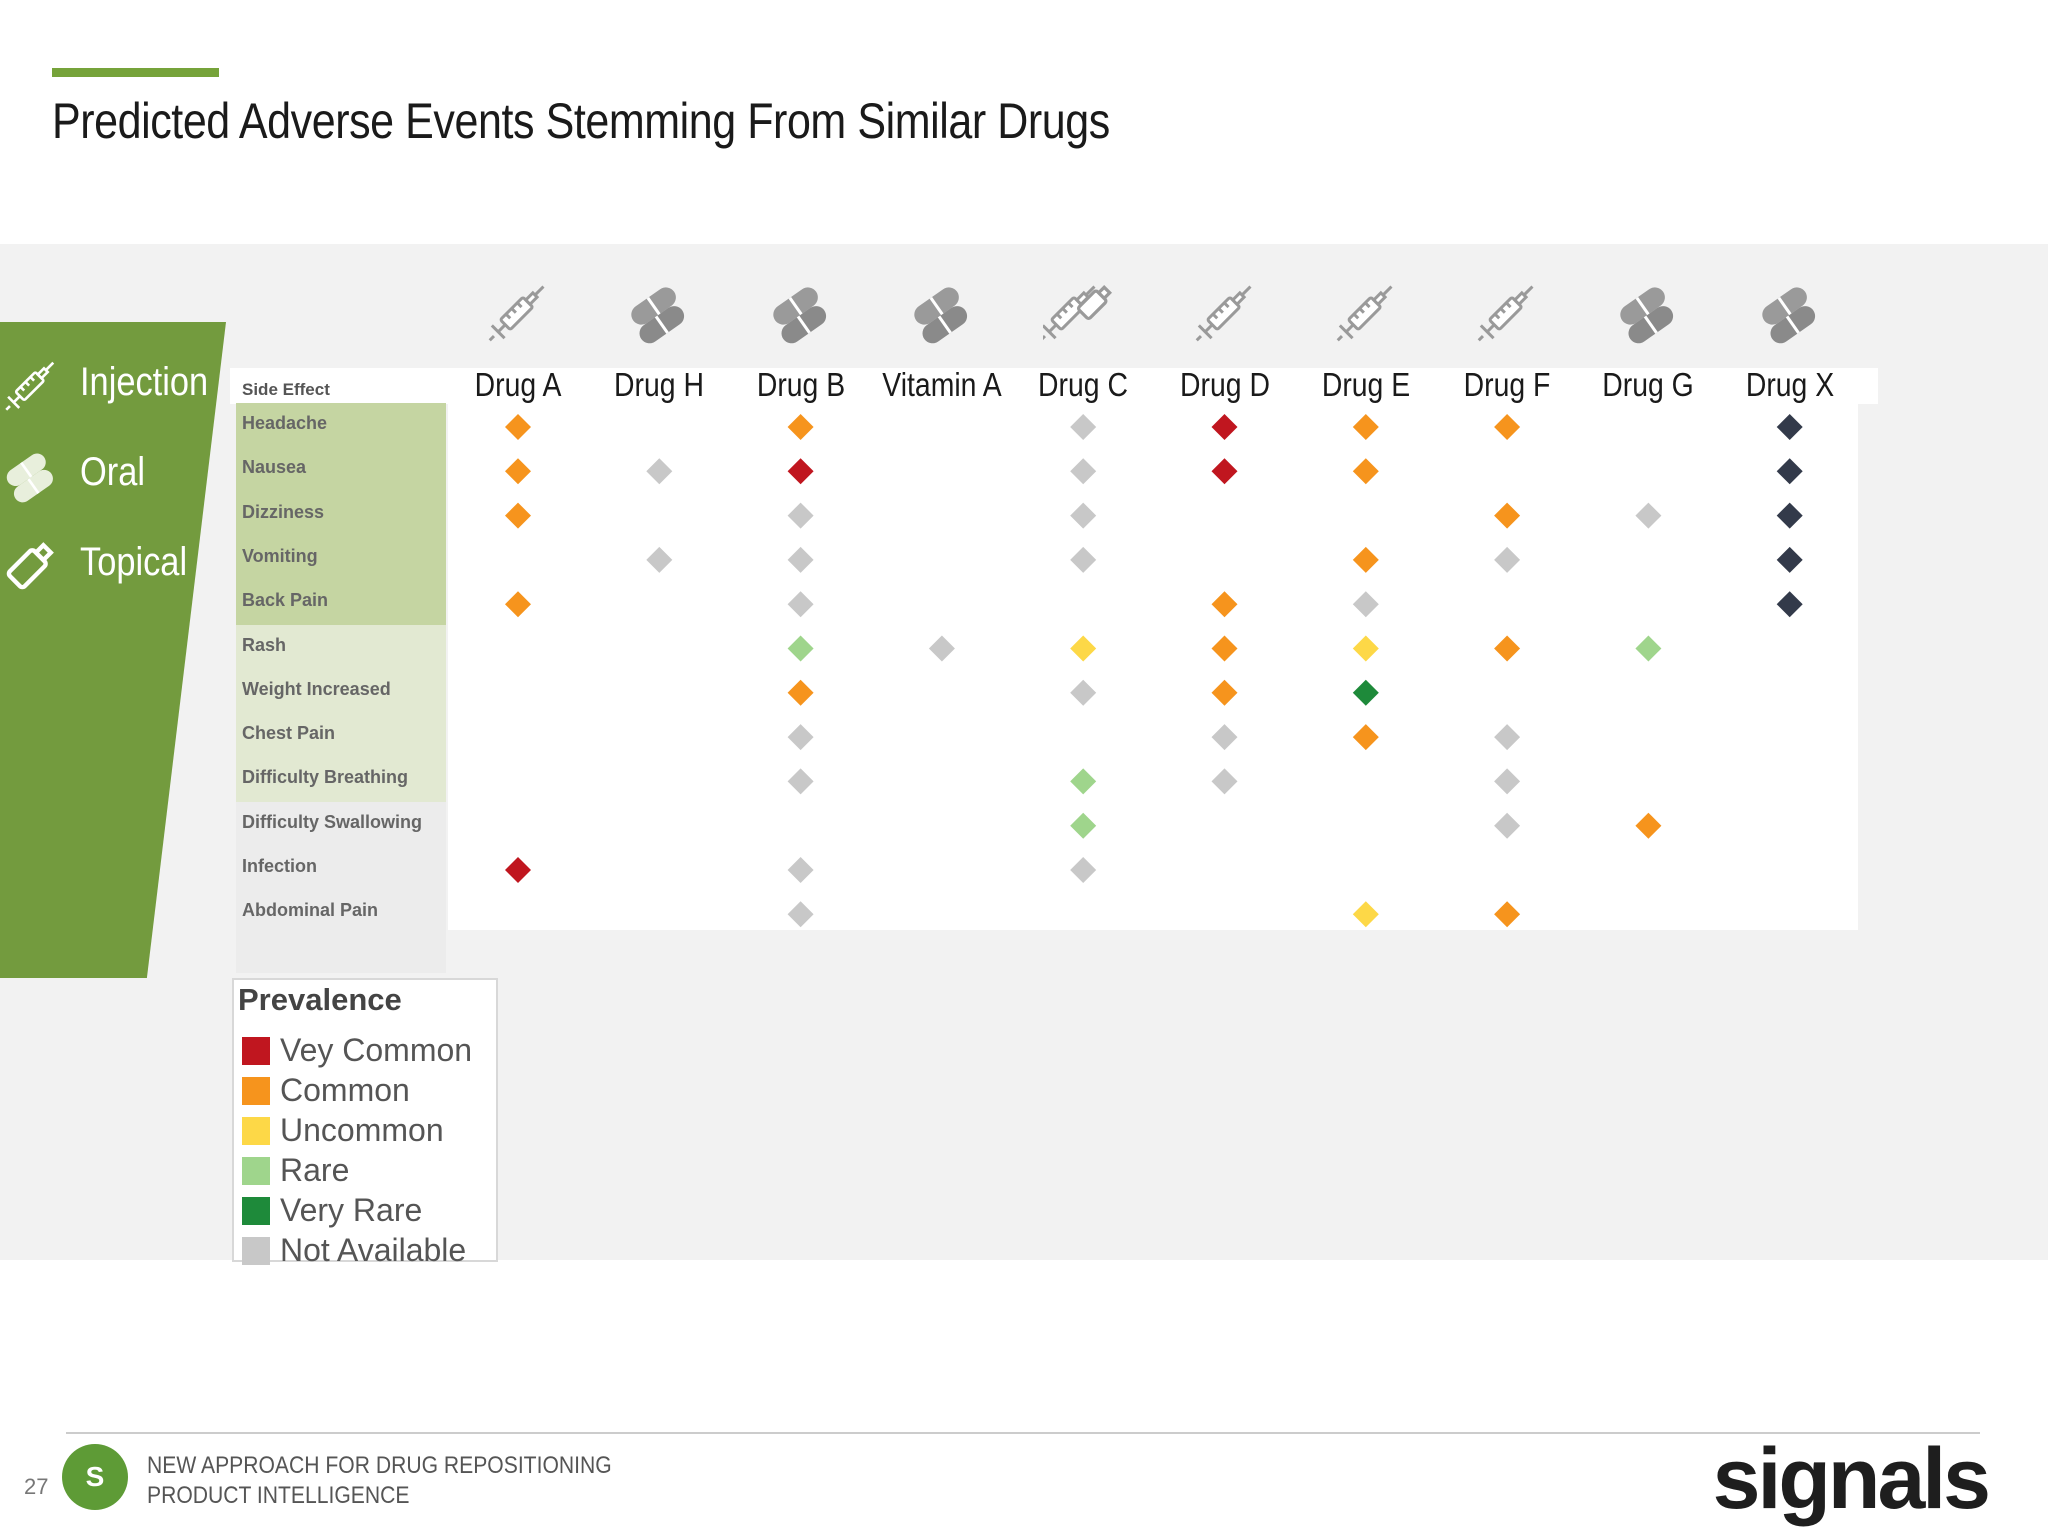  What do you see at coordinates (320, 999) in the screenshot?
I see `legend-title: Prevalence` at bounding box center [320, 999].